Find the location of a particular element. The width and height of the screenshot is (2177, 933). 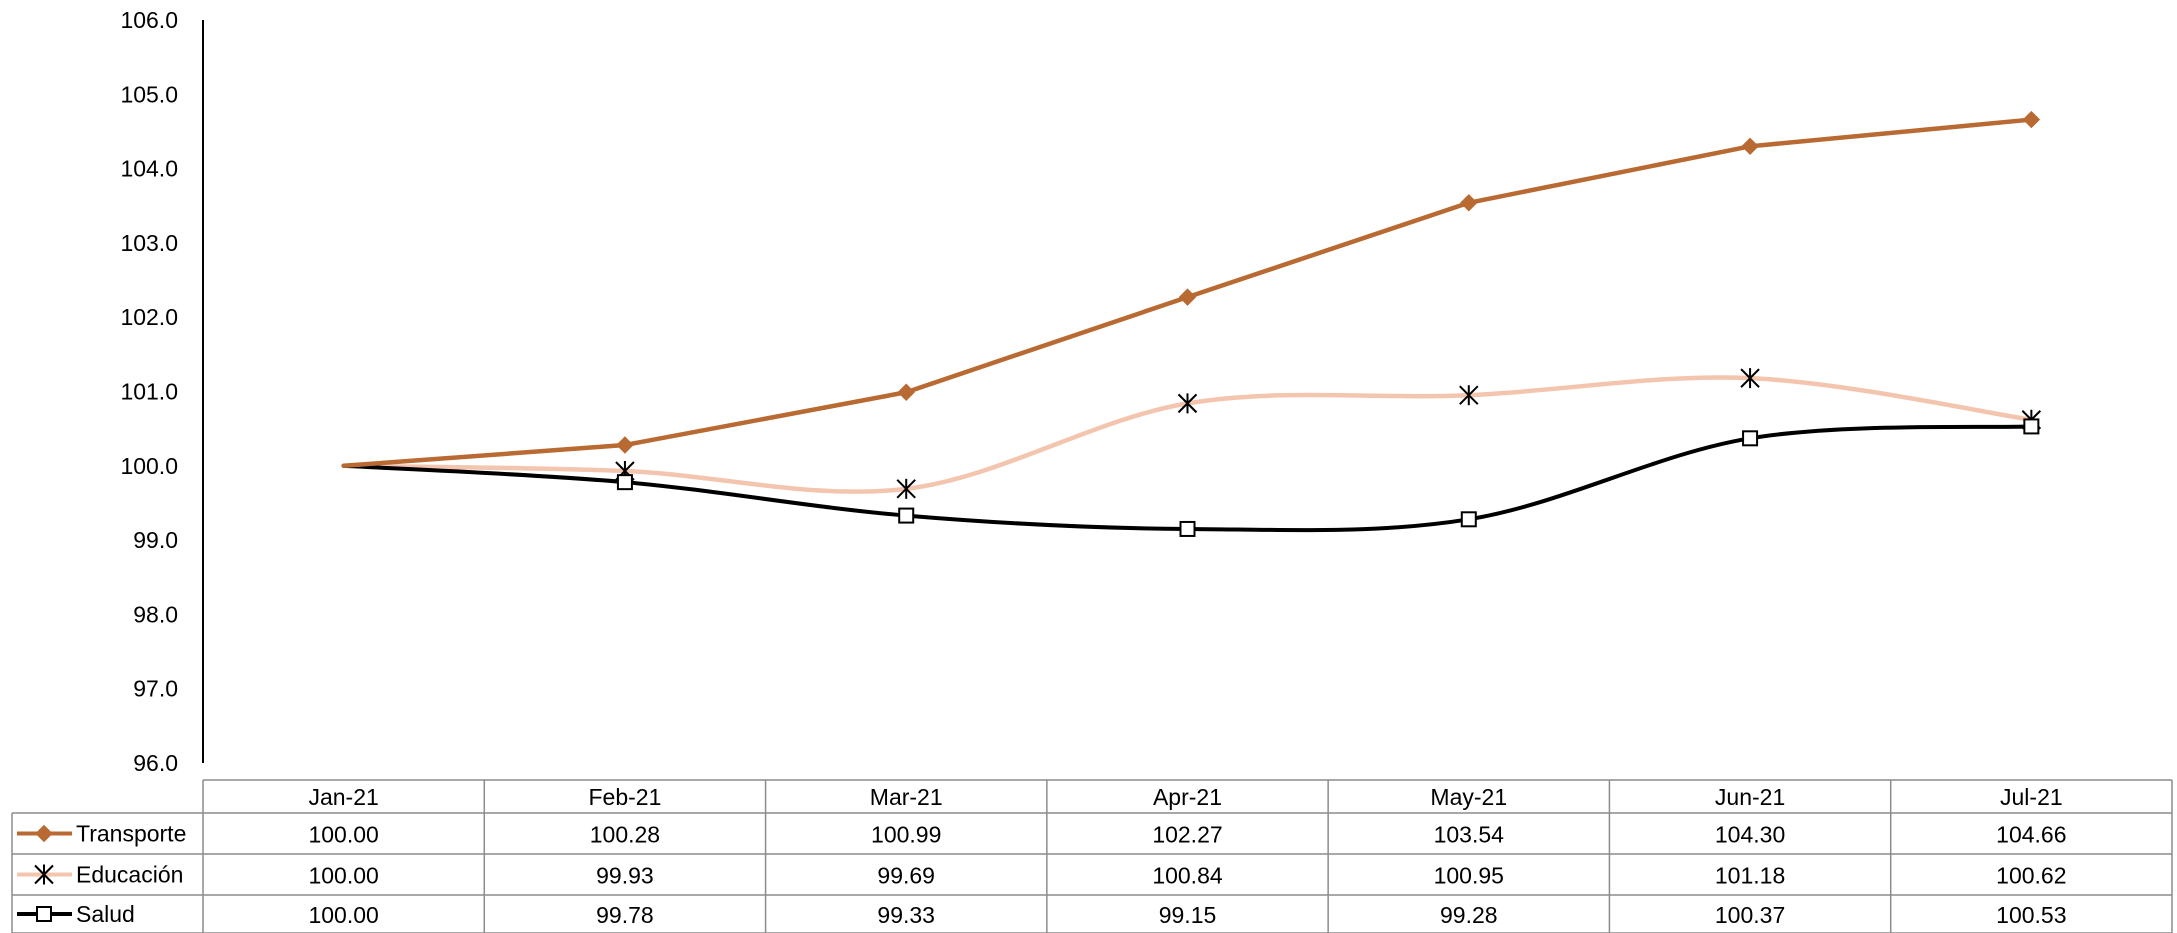

data-label: 99.28 is located at coordinates (1469, 915).